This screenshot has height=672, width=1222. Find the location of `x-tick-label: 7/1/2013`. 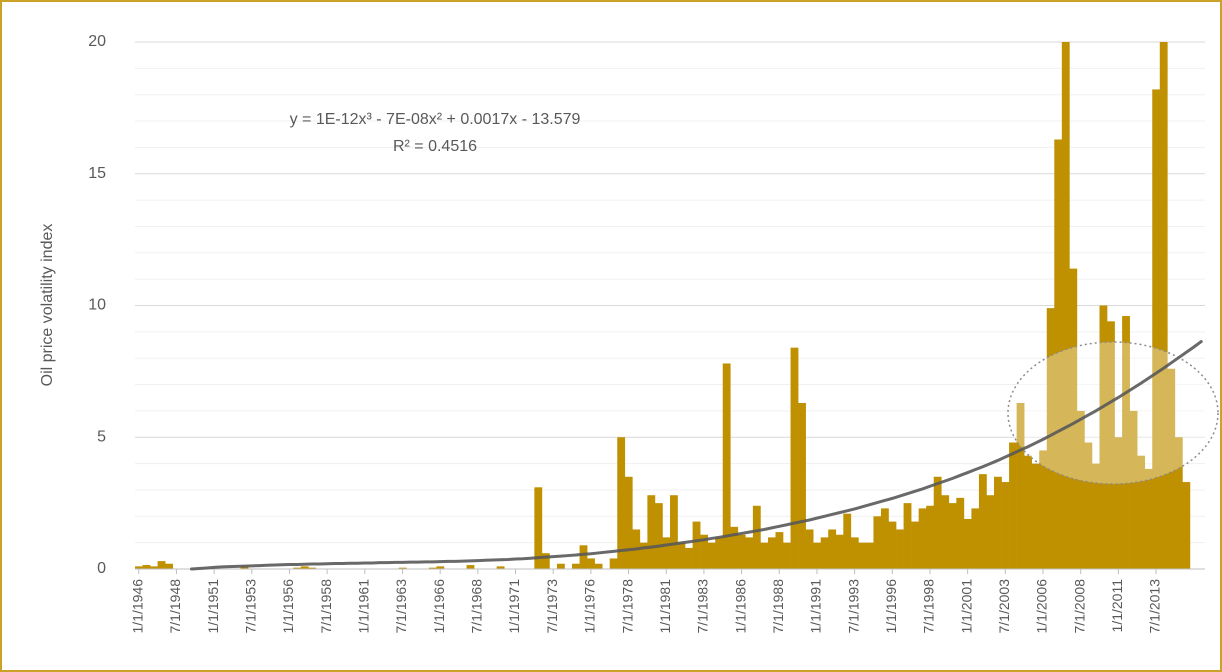

x-tick-label: 7/1/2013 is located at coordinates (1155, 606).